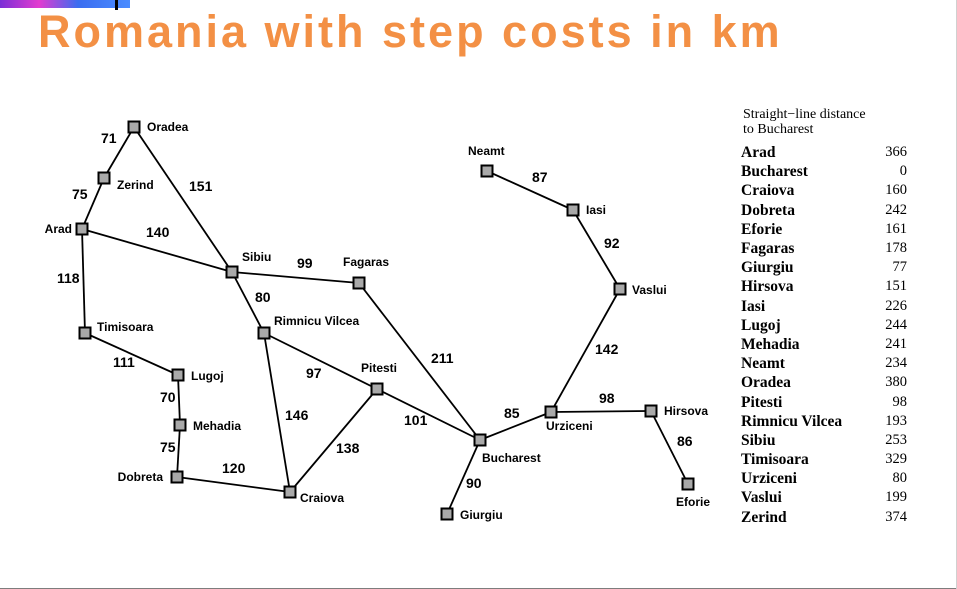 Image resolution: width=957 pixels, height=589 pixels. Describe the element at coordinates (824, 440) in the screenshot. I see `distance-row: Sibiu 253` at that location.